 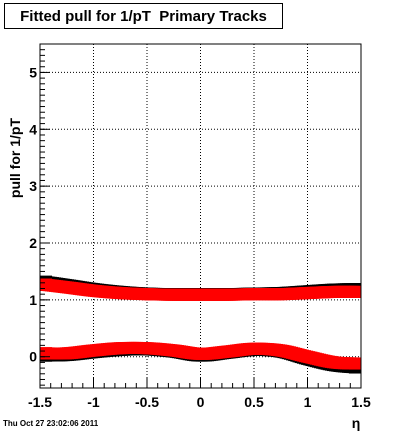 What do you see at coordinates (147, 402) in the screenshot?
I see `x-tick-label: -0.5` at bounding box center [147, 402].